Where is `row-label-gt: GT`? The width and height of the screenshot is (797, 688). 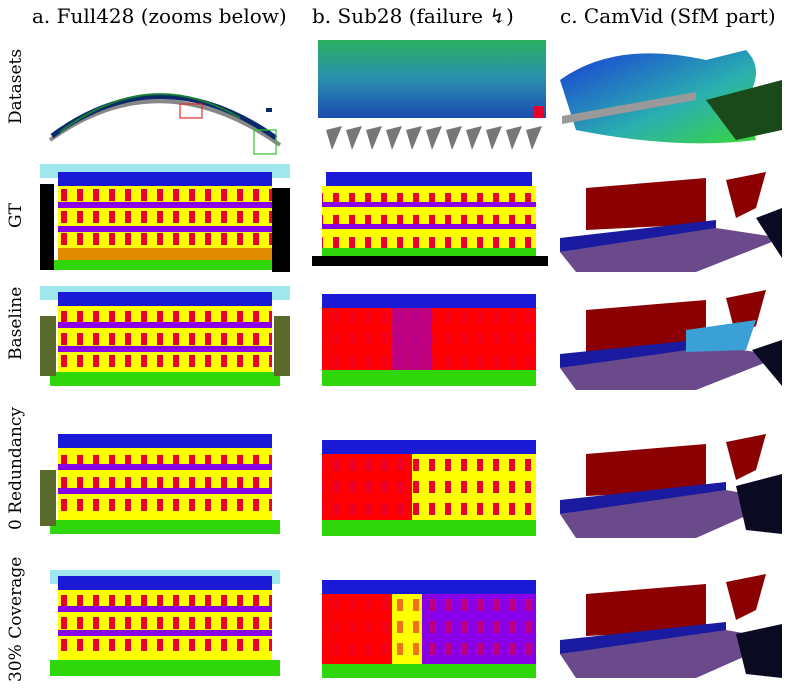 row-label-gt: GT is located at coordinates (16, 215).